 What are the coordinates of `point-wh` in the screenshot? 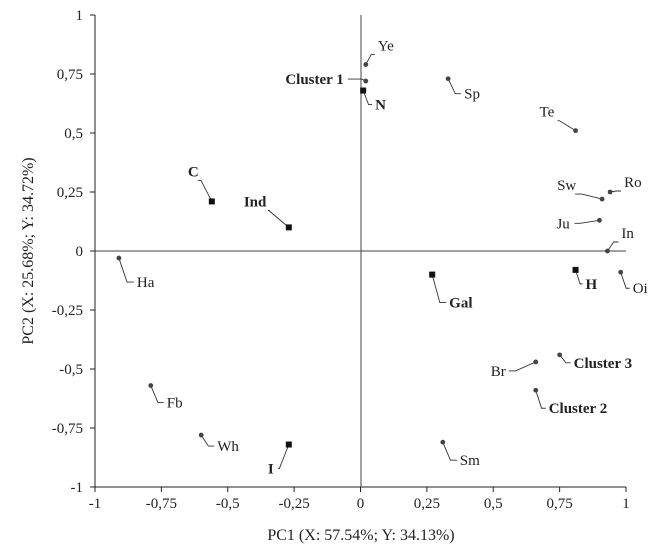 It's located at (201, 435).